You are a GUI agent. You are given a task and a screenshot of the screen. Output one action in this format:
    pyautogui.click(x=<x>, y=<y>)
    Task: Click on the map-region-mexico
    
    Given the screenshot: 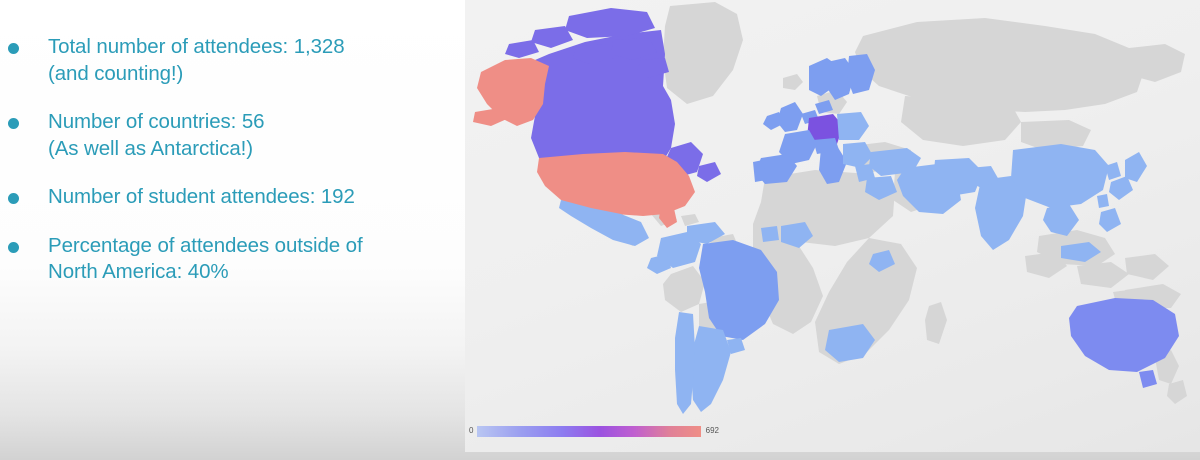 What is the action you would take?
    pyautogui.click(x=604, y=223)
    